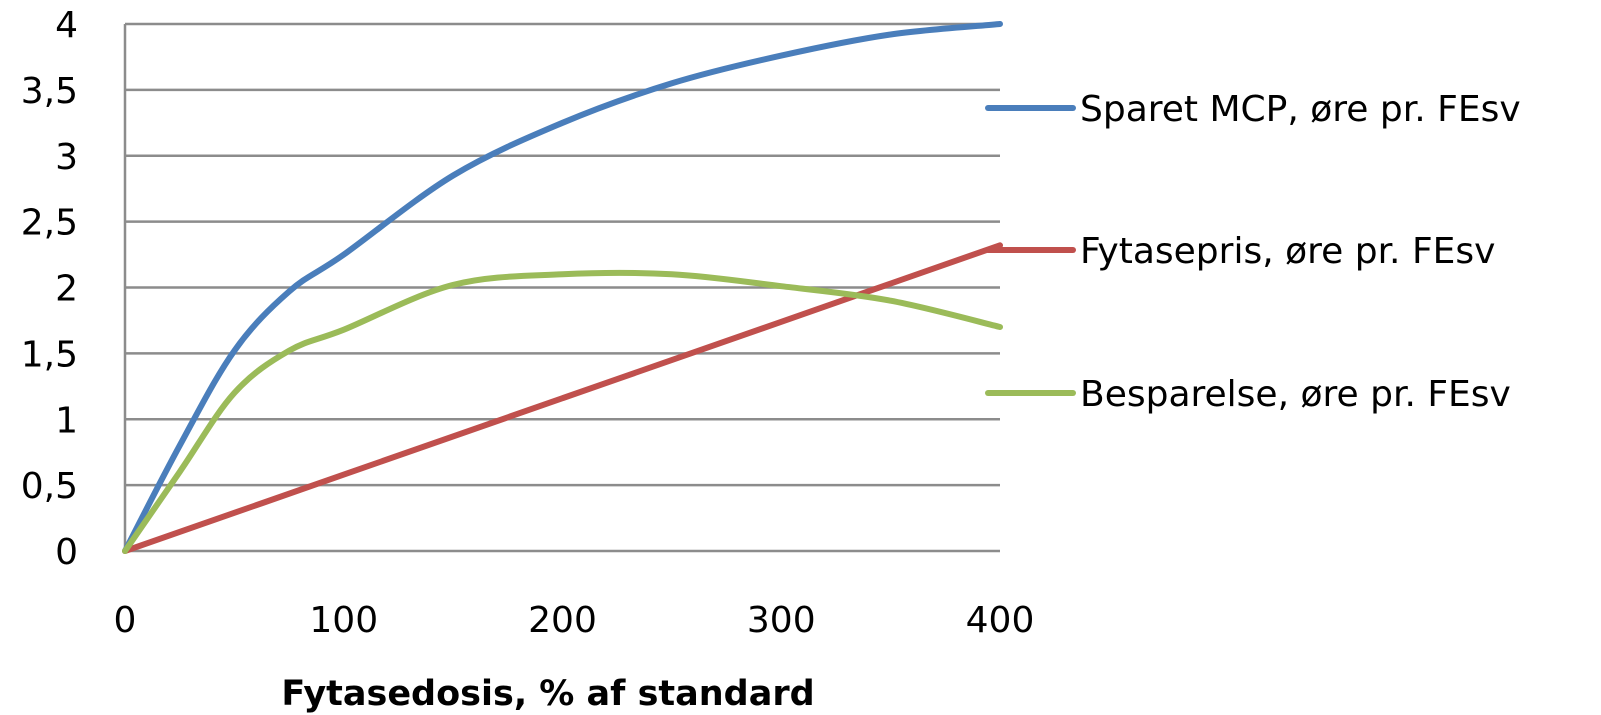 This screenshot has height=715, width=1601. Describe the element at coordinates (49, 91) in the screenshot. I see `y-tick-label: 3,5` at that location.